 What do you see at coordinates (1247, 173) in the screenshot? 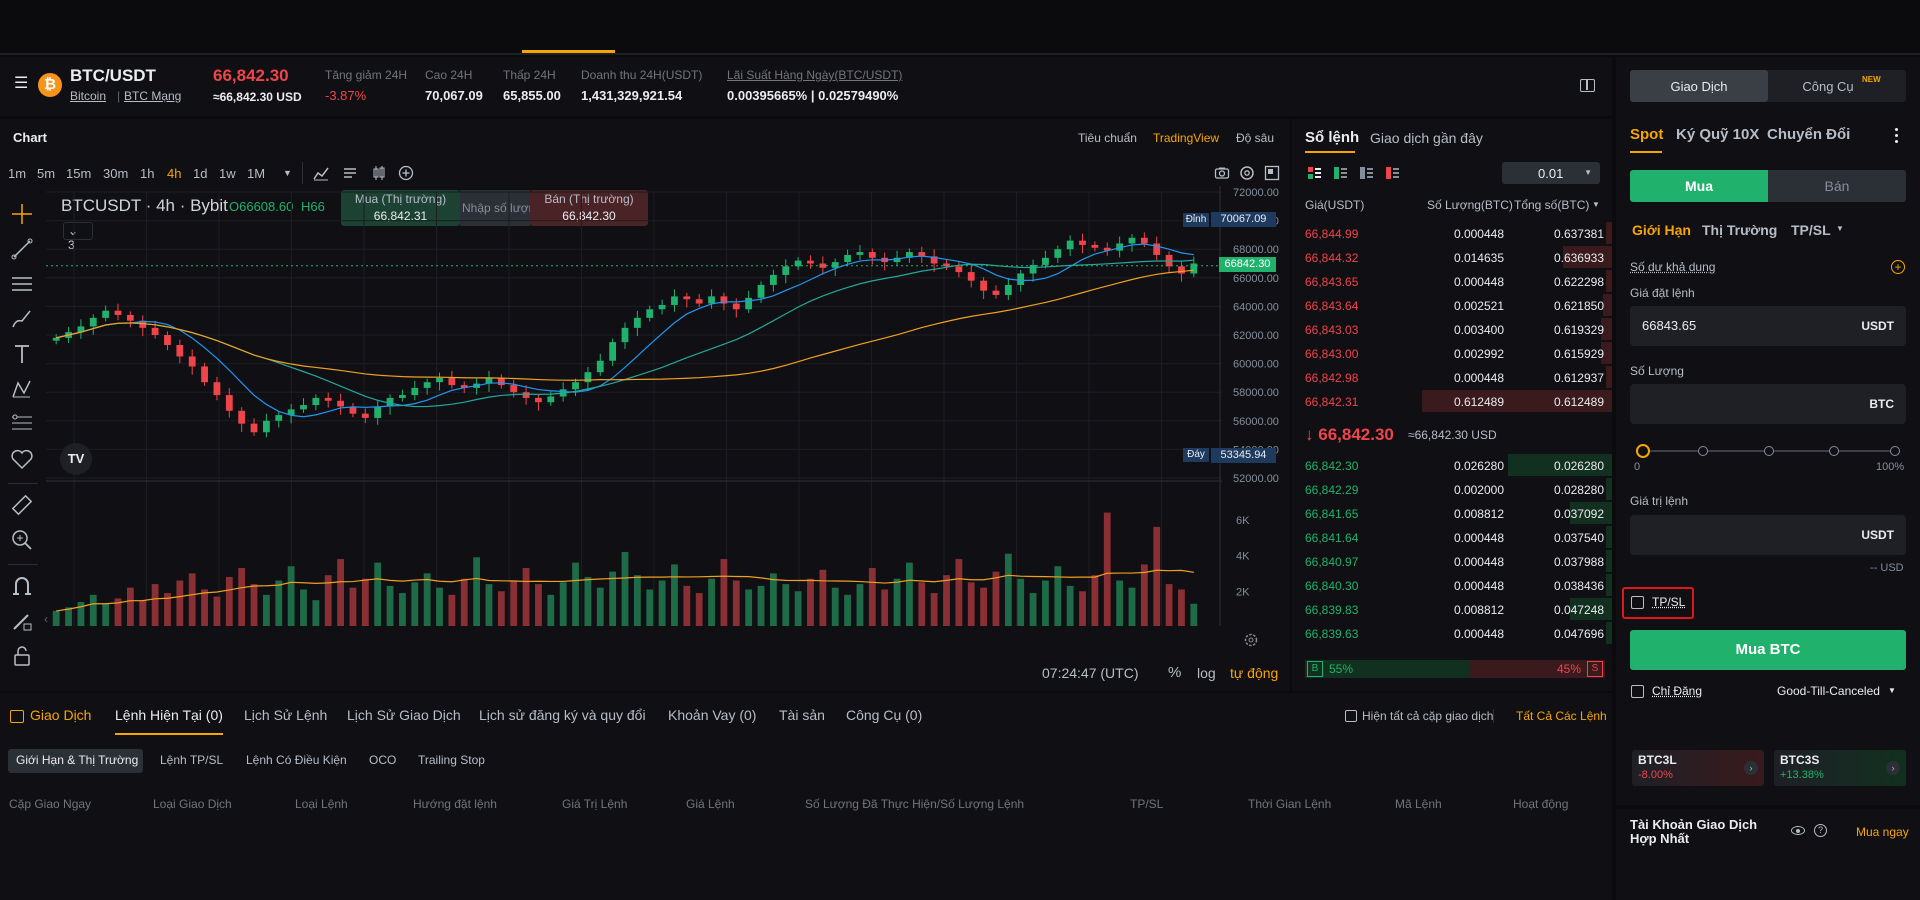
I see `settings-icon` at bounding box center [1247, 173].